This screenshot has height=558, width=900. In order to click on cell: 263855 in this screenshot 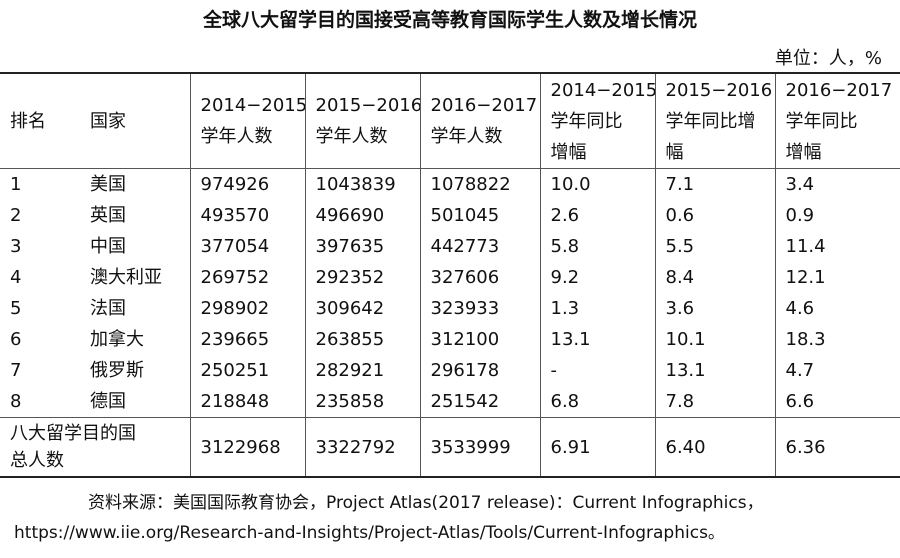, I will do `click(362, 339)`.